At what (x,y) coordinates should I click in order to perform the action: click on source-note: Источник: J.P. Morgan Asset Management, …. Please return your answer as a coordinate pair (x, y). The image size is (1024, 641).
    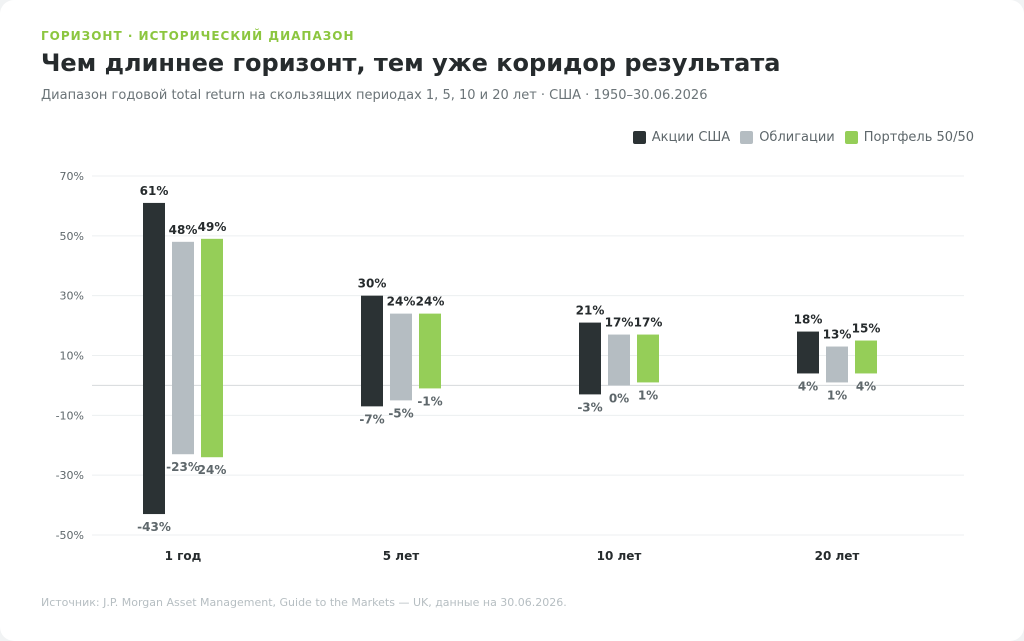
    Looking at the image, I should click on (304, 602).